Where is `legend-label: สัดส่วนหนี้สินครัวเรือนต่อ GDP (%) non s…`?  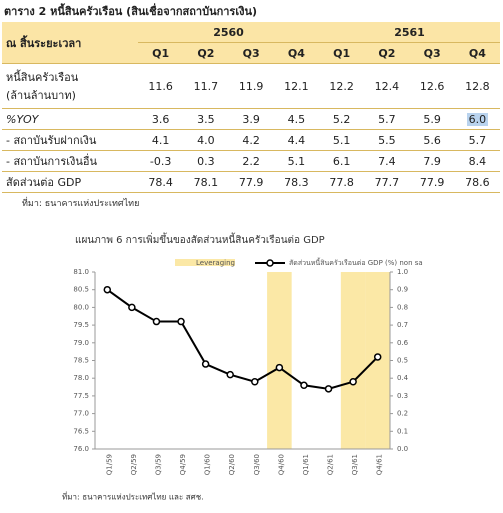
legend-label: สัดส่วนหนี้สินครัวเรือนต่อ GDP (%) non s… is located at coordinates (356, 261).